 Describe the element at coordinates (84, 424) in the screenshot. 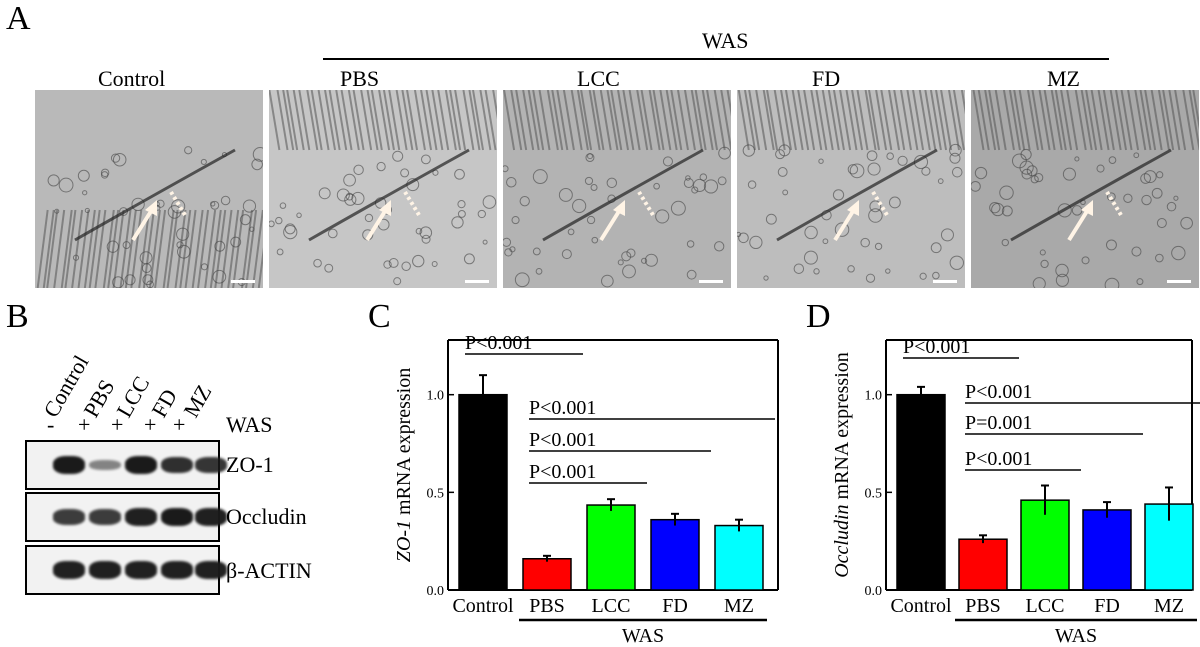

I see `was-sign-pbs: +` at that location.